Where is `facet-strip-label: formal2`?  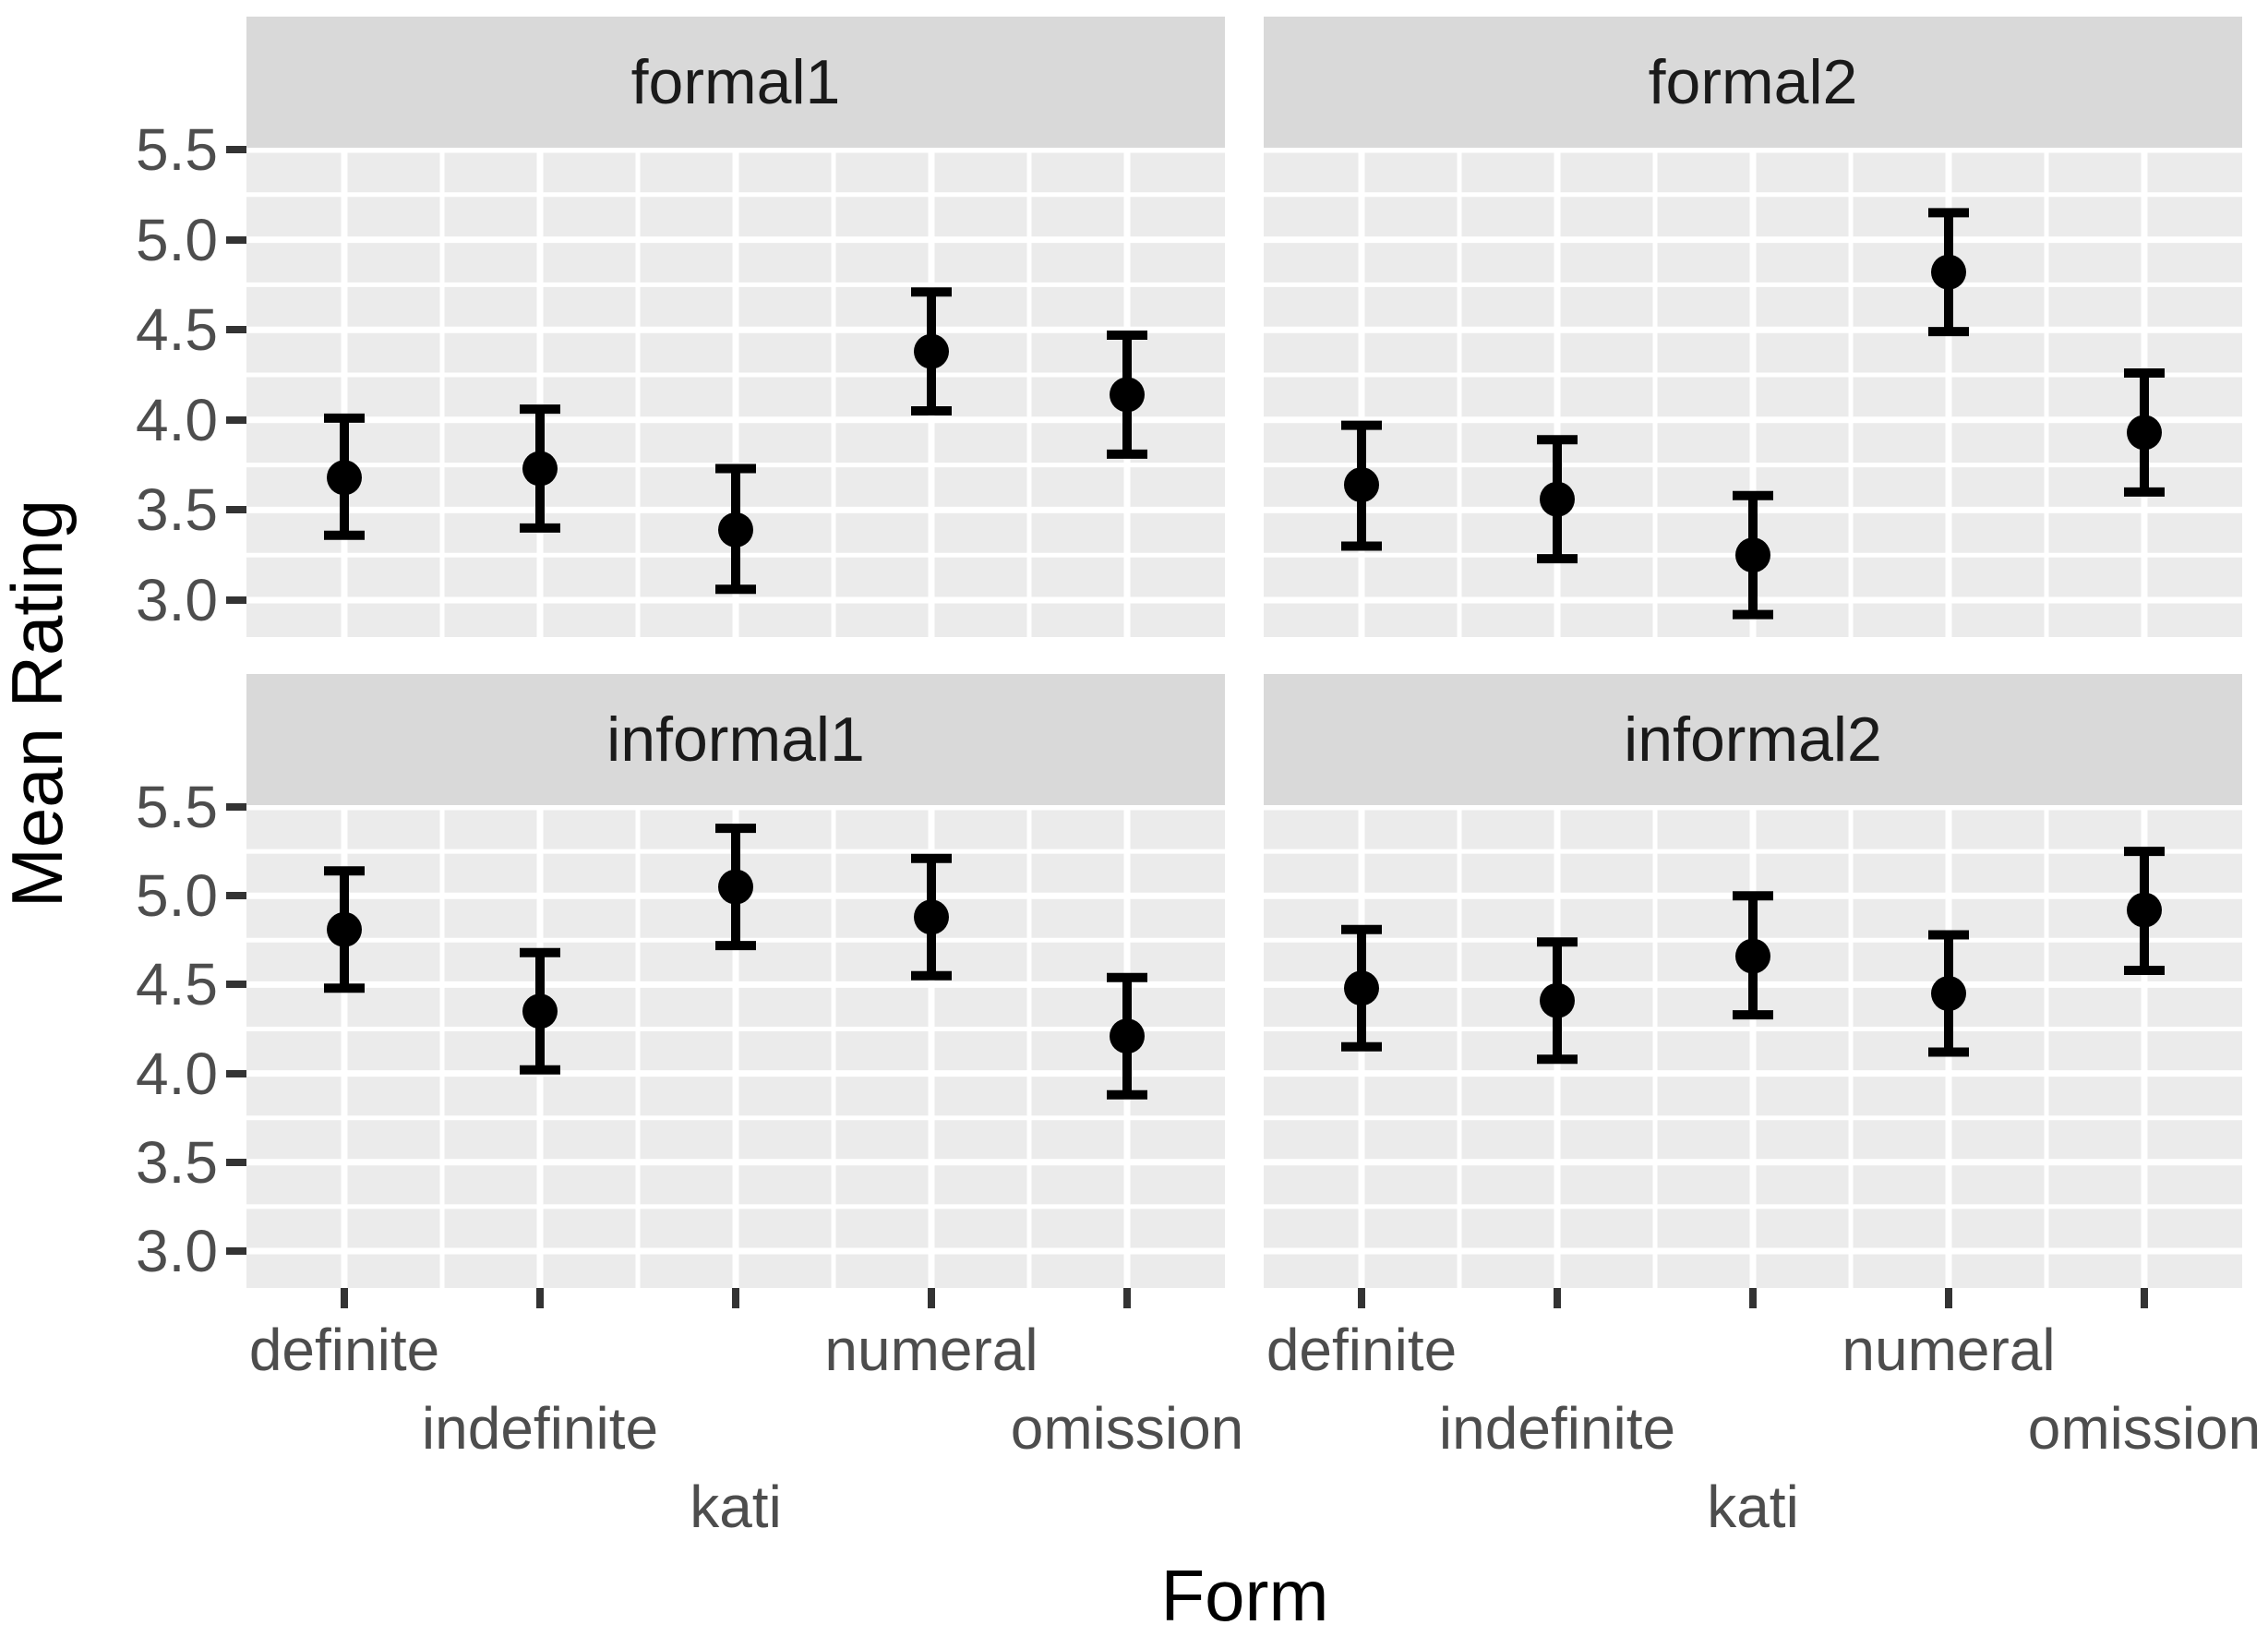
facet-strip-label: formal2 is located at coordinates (1753, 82).